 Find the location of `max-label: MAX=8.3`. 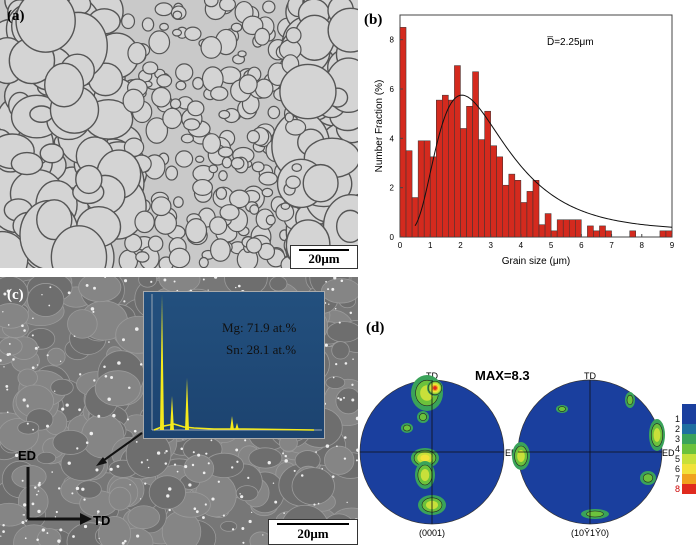

max-label: MAX=8.3 is located at coordinates (502, 375).